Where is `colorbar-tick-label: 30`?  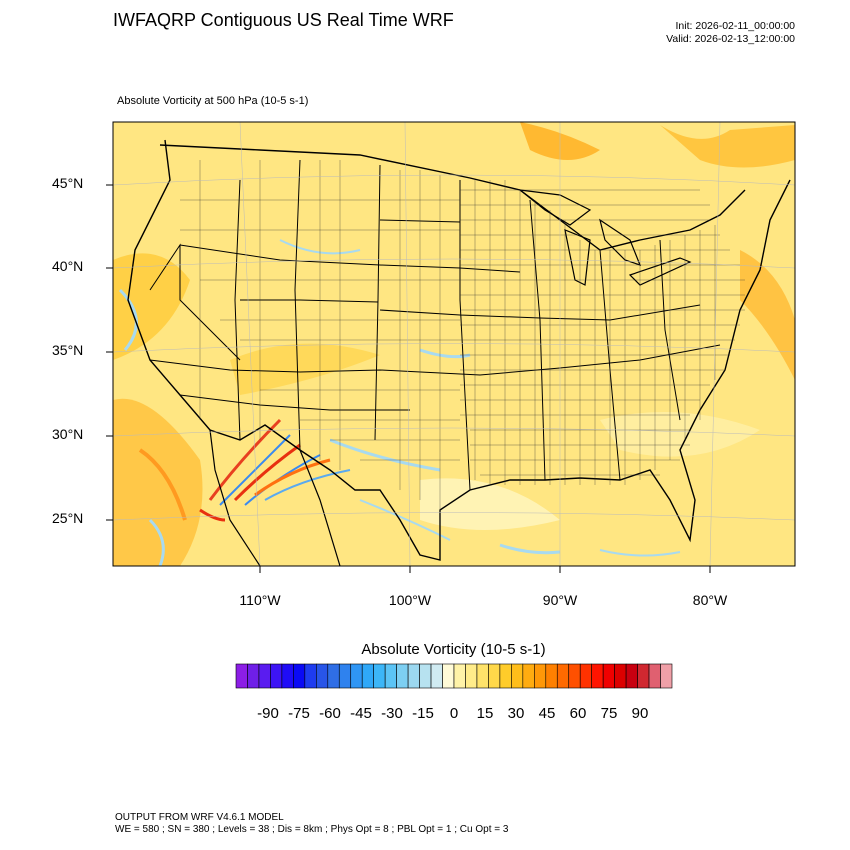 colorbar-tick-label: 30 is located at coordinates (516, 713).